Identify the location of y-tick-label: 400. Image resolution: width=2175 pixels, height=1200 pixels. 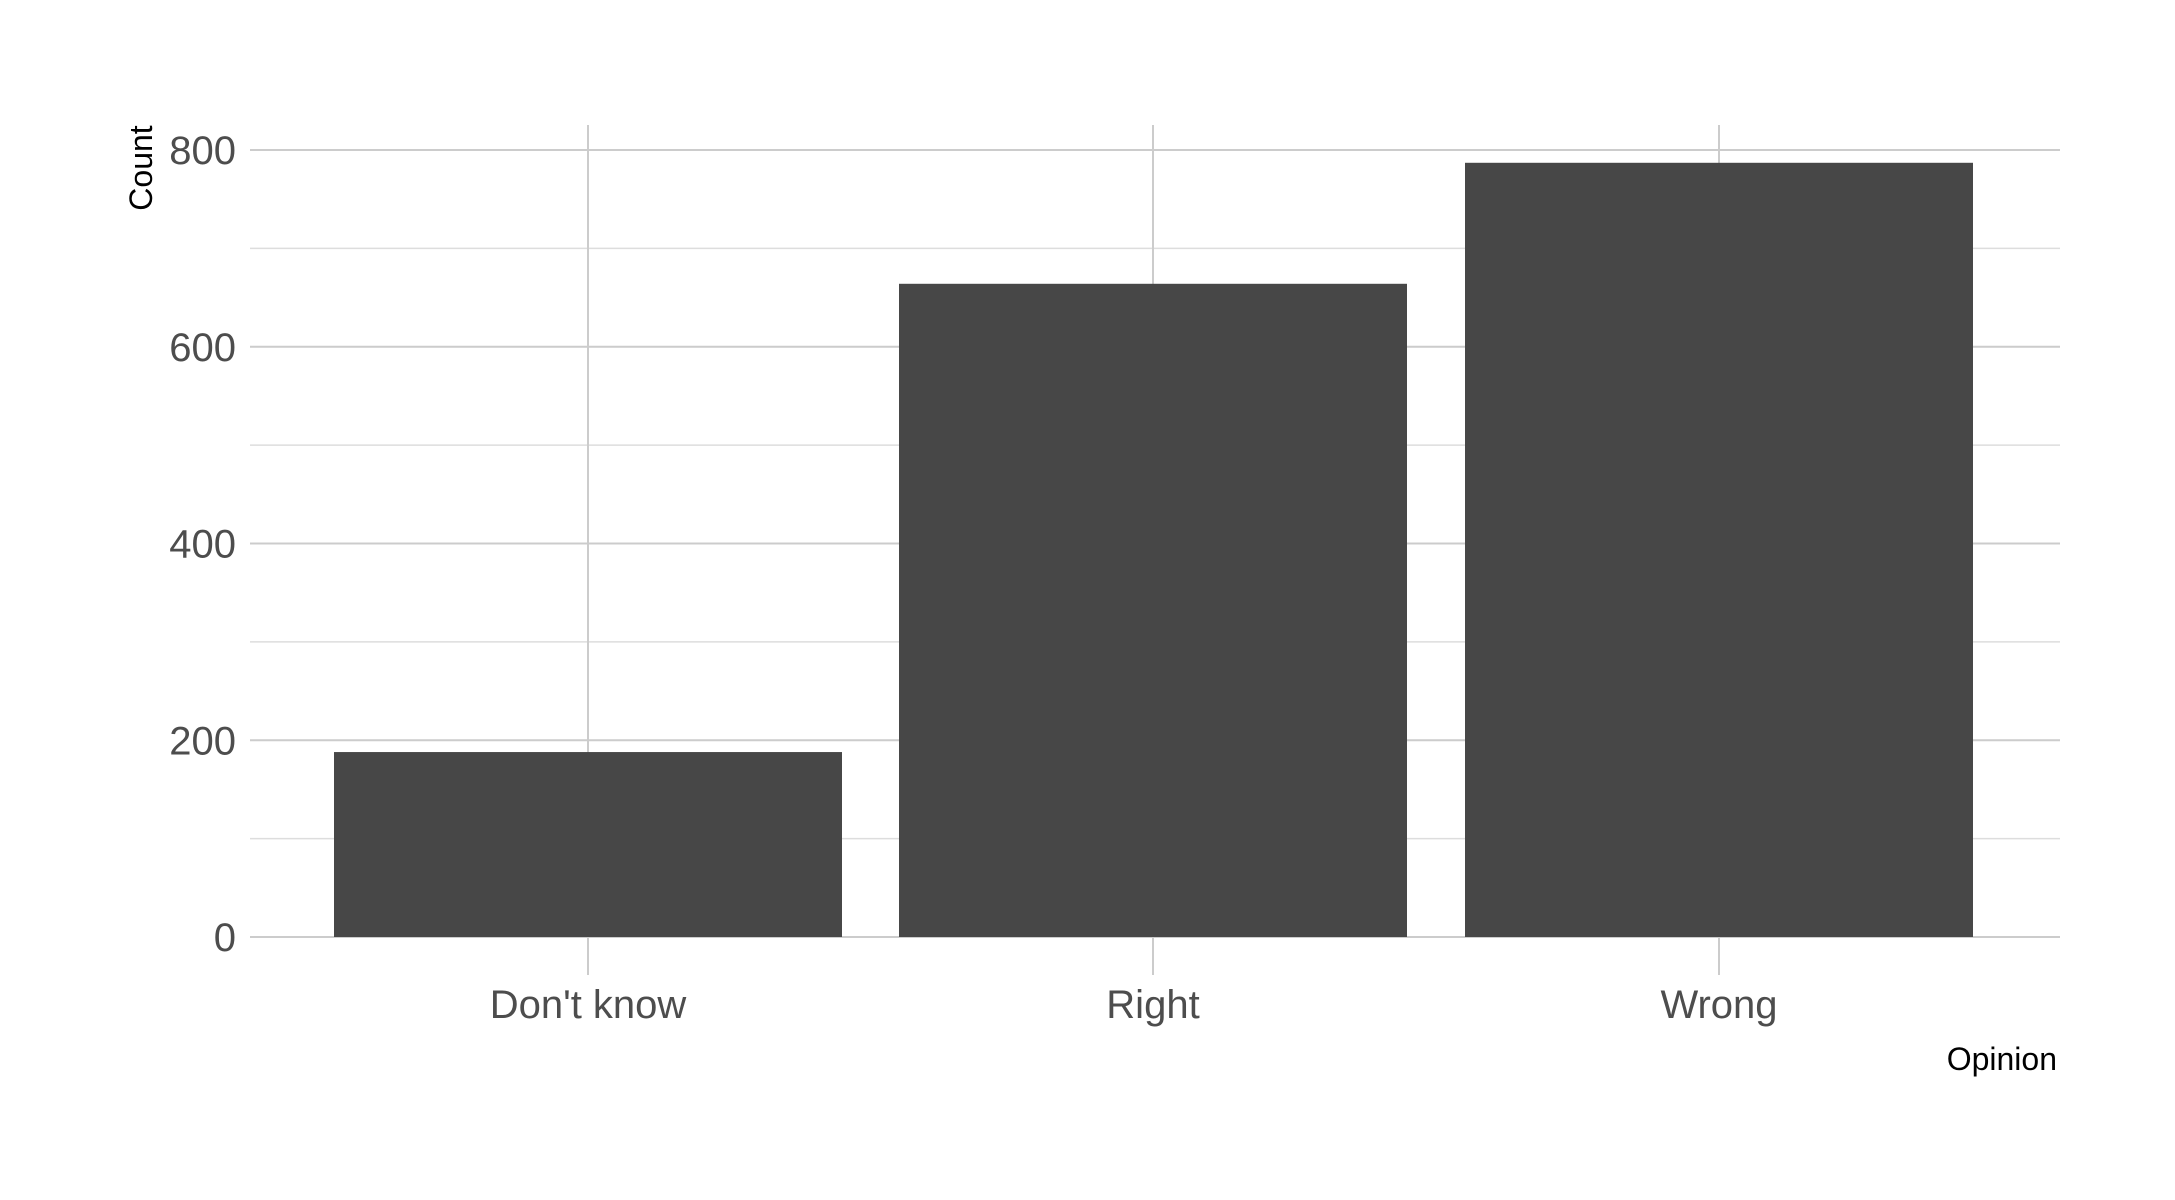
(202, 545).